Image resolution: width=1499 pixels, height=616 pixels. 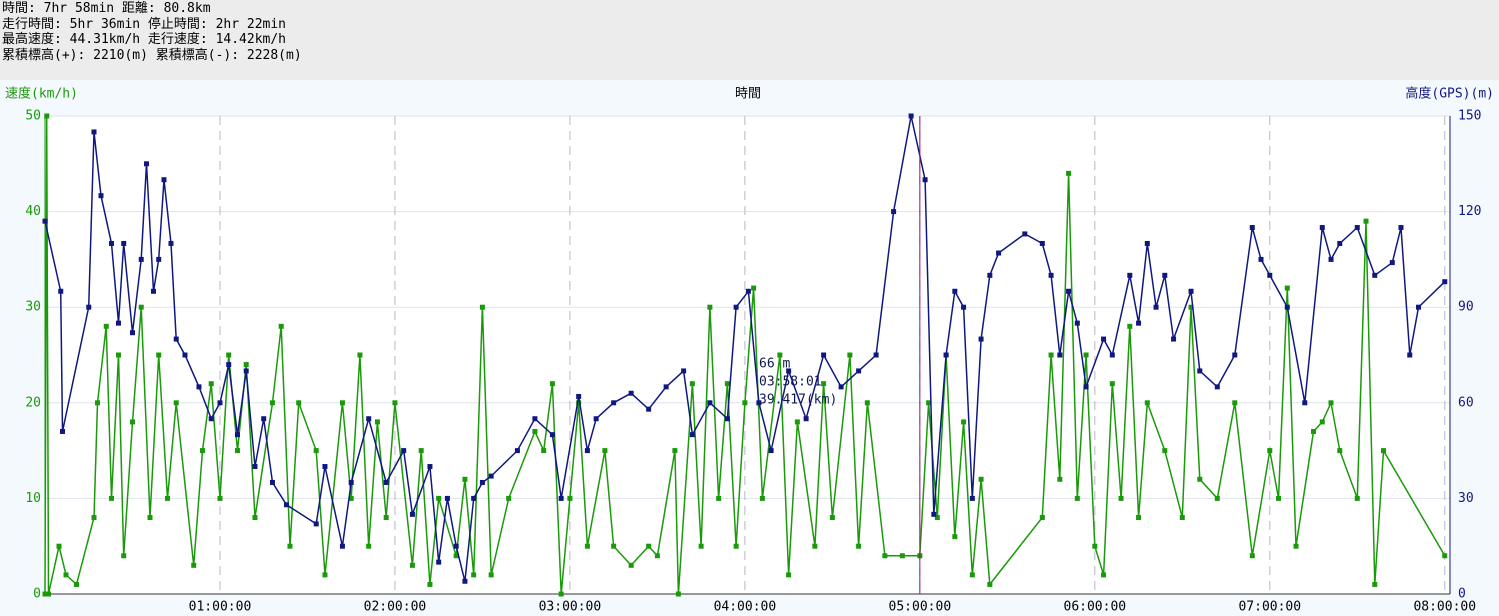 I want to click on x-tick-label: 05:00:00, so click(x=920, y=607).